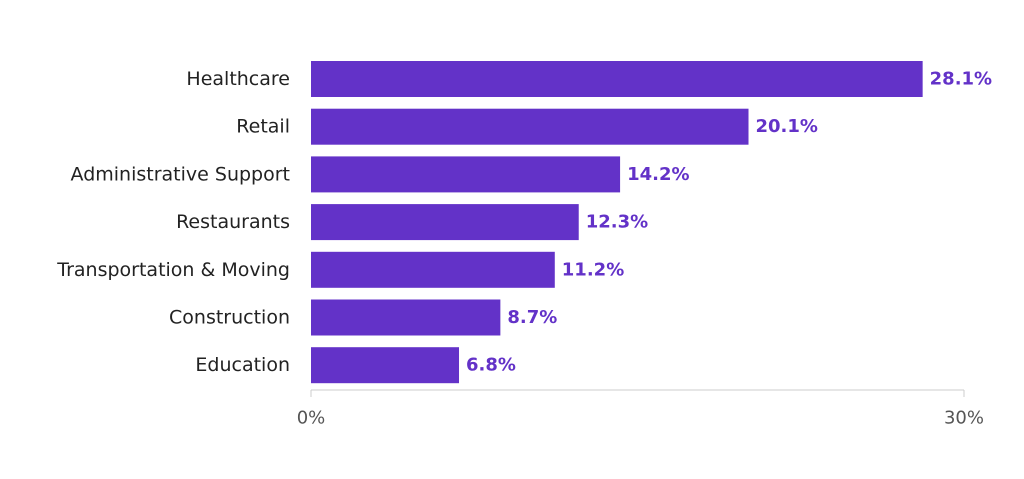 This screenshot has height=479, width=1024. Describe the element at coordinates (466, 174) in the screenshot. I see `bar-administrative-support` at that location.